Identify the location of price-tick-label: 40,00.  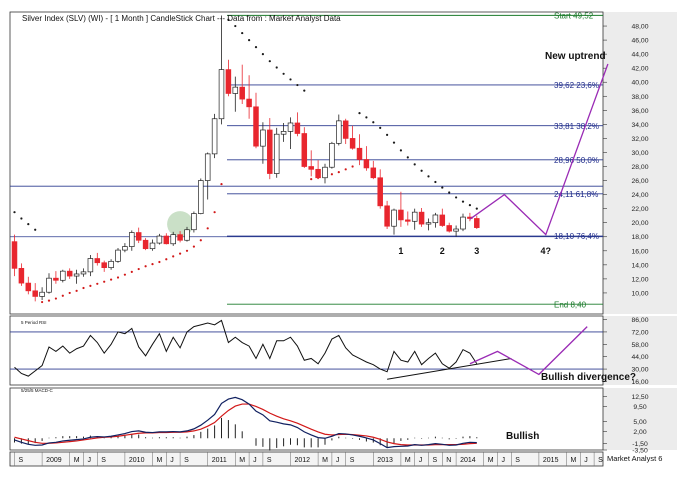
(639, 83).